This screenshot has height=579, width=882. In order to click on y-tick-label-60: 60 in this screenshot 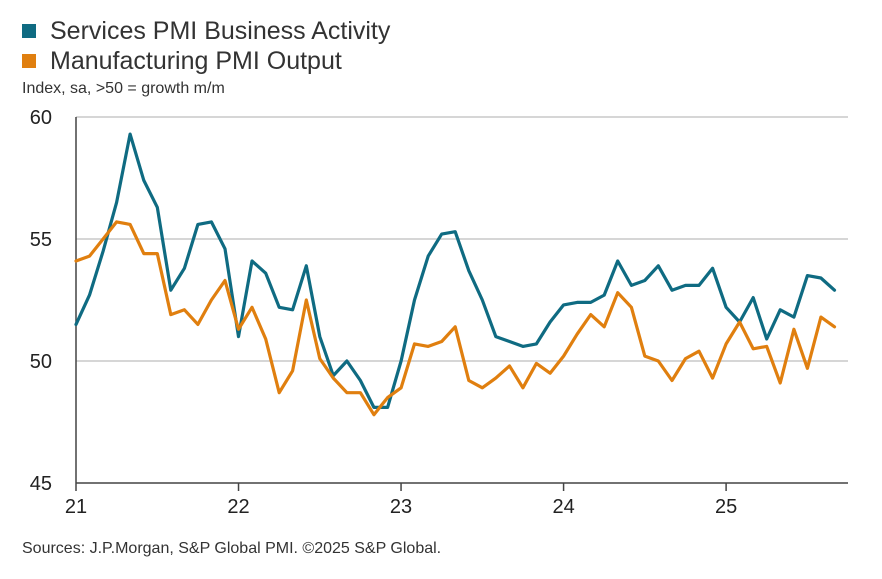, I will do `click(41, 118)`.